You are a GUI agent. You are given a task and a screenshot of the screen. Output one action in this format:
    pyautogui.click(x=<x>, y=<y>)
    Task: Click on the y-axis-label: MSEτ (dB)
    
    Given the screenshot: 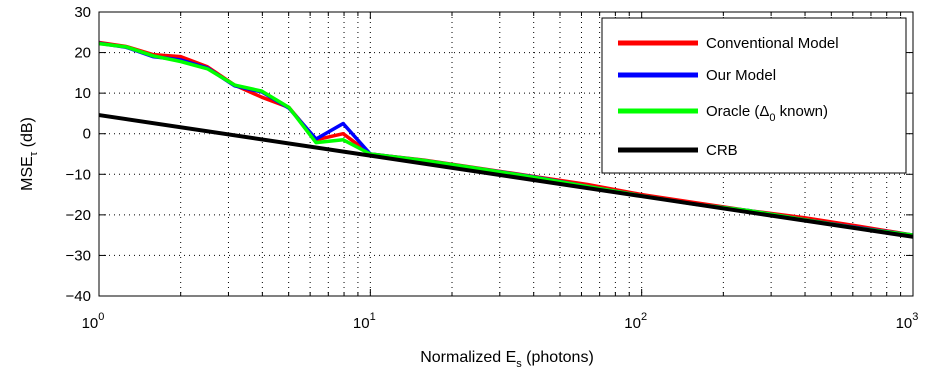 What is the action you would take?
    pyautogui.click(x=29, y=154)
    